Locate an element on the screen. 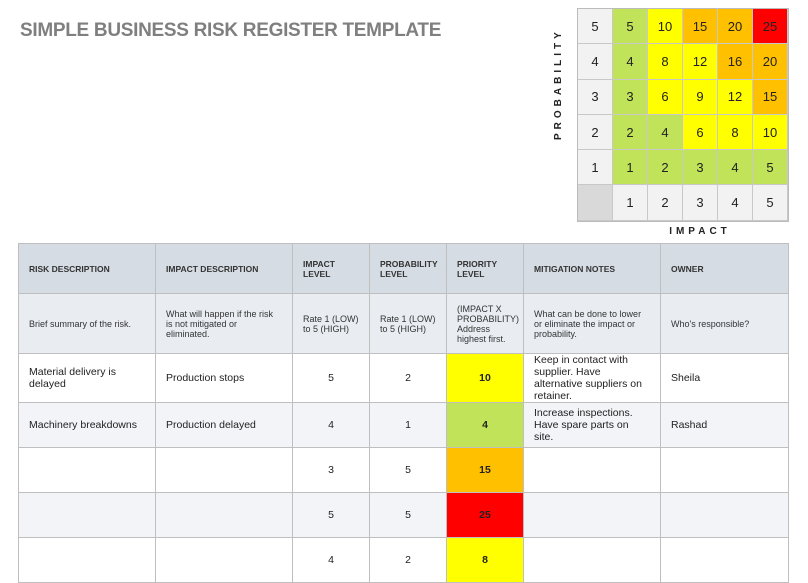 The image size is (808, 583). priority-level-cell: 8 is located at coordinates (485, 560).